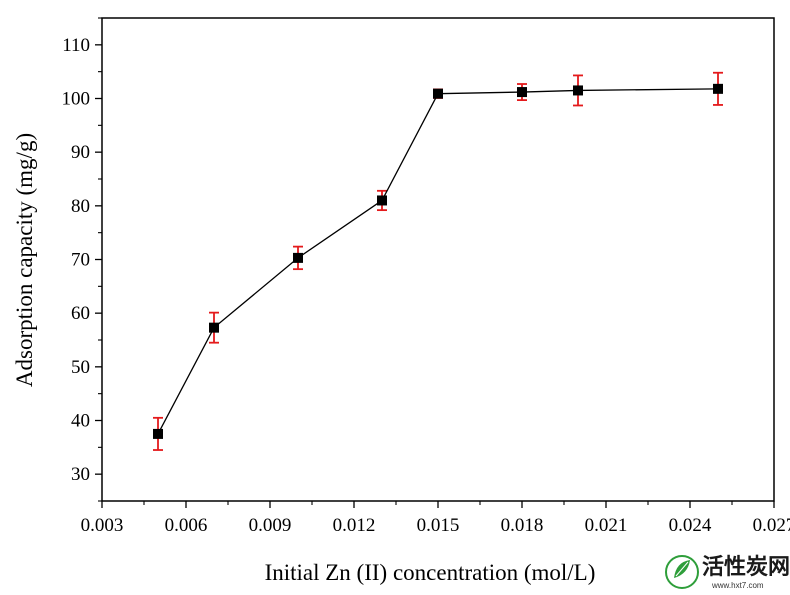 The image size is (790, 595). Describe the element at coordinates (24, 260) in the screenshot. I see `y-axis-title: Adsorption capacity (mg/g)` at that location.